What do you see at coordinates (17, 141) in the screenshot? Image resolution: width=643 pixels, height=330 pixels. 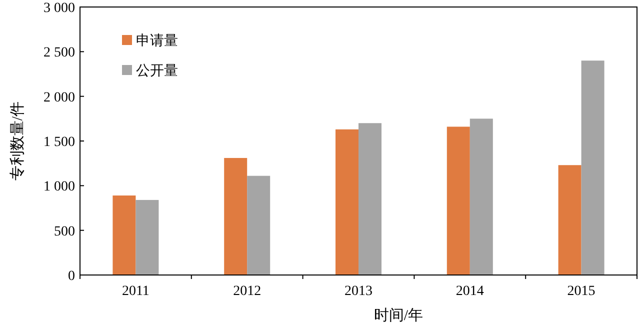 I see `y-axis-title: 专利数量/件` at bounding box center [17, 141].